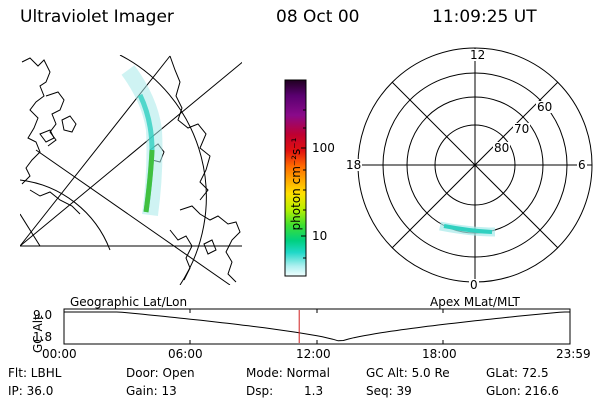 The image size is (600, 400). What do you see at coordinates (582, 165) in the screenshot?
I see `mlt-label-6: 6` at bounding box center [582, 165].